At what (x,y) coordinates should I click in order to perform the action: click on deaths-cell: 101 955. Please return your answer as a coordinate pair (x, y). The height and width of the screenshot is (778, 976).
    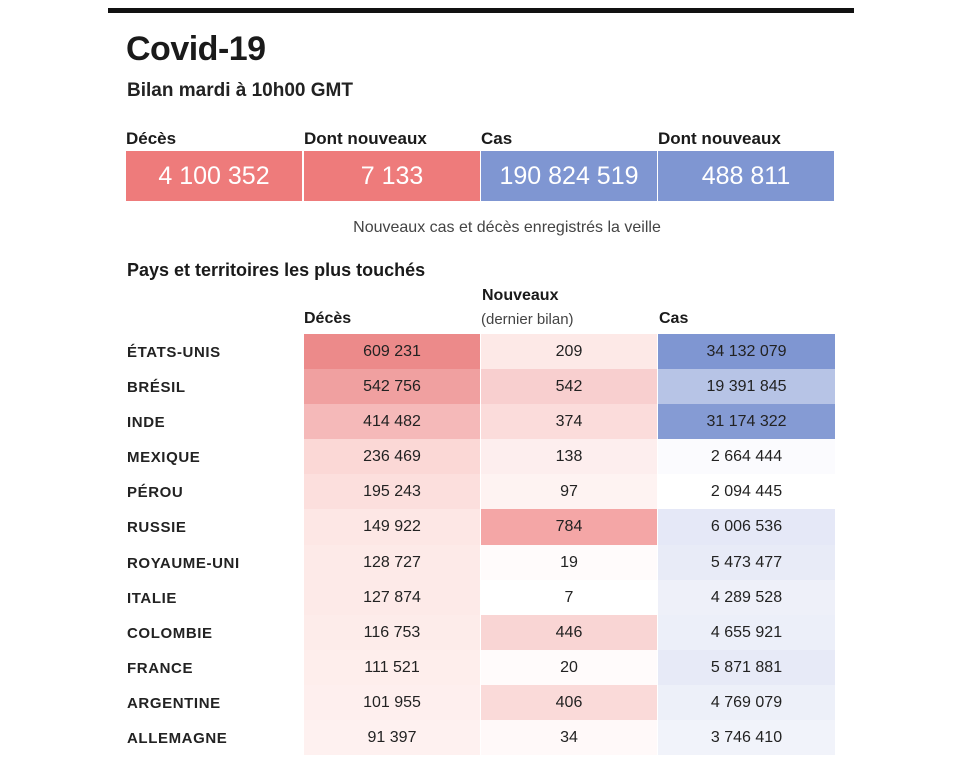
    Looking at the image, I should click on (392, 702).